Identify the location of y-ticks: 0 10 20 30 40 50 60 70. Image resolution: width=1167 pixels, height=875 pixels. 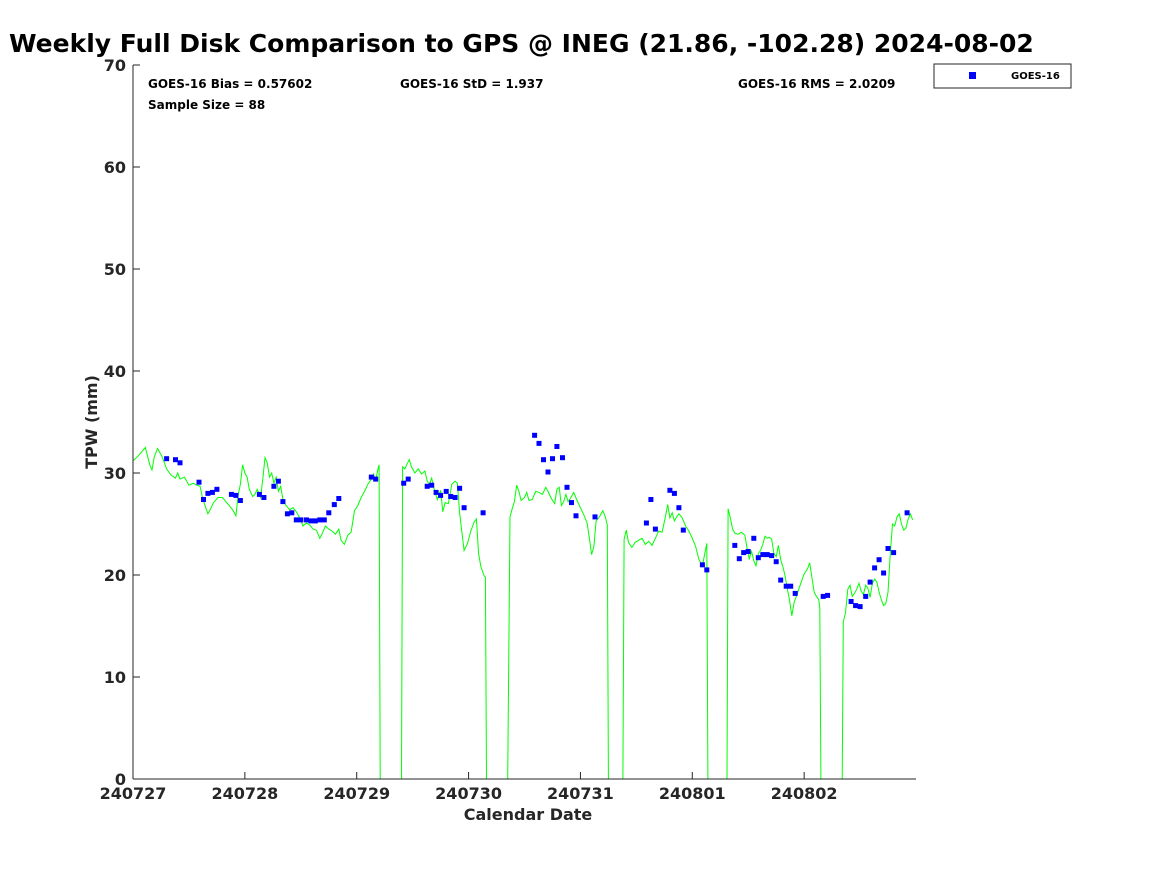
(122, 422).